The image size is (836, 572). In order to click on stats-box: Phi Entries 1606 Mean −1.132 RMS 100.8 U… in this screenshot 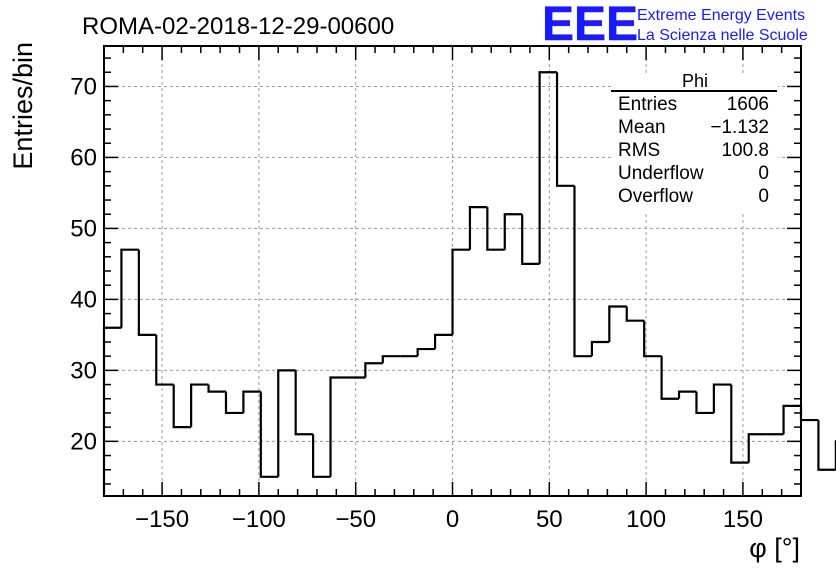, I will do `click(694, 142)`.